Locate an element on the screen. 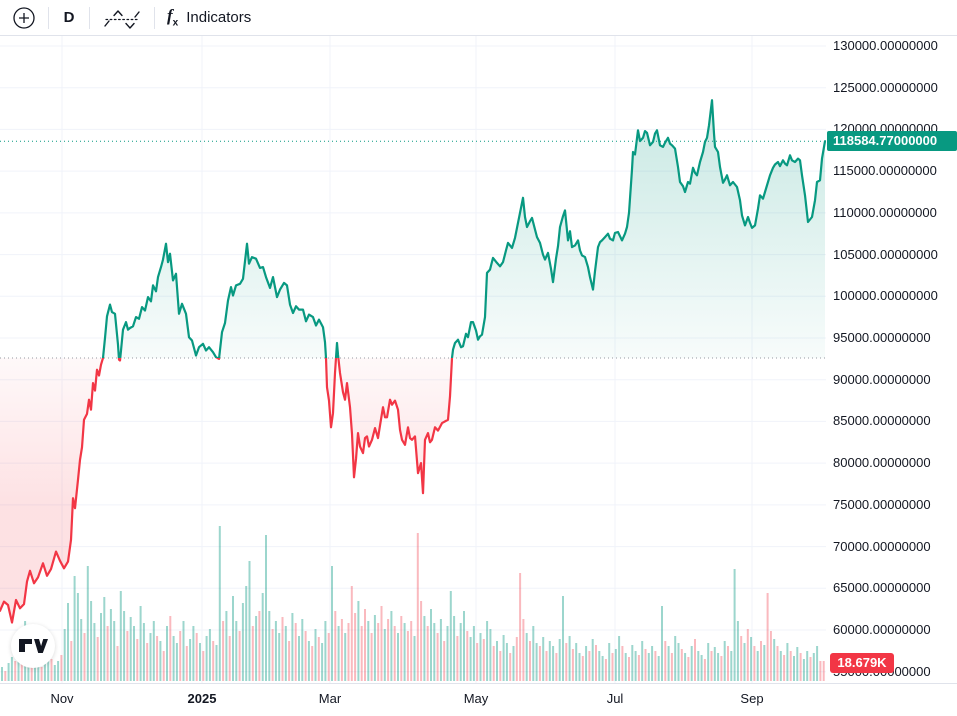  price-tick-label: 70000.00000000 is located at coordinates (882, 546).